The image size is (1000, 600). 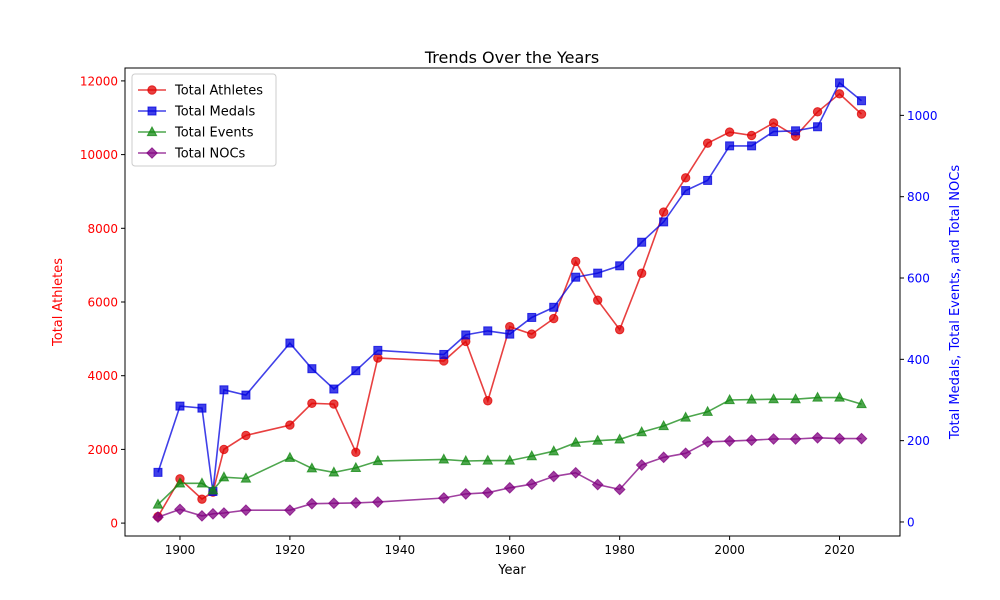 What do you see at coordinates (102, 303) in the screenshot?
I see `y-left-tick-label: 6000` at bounding box center [102, 303].